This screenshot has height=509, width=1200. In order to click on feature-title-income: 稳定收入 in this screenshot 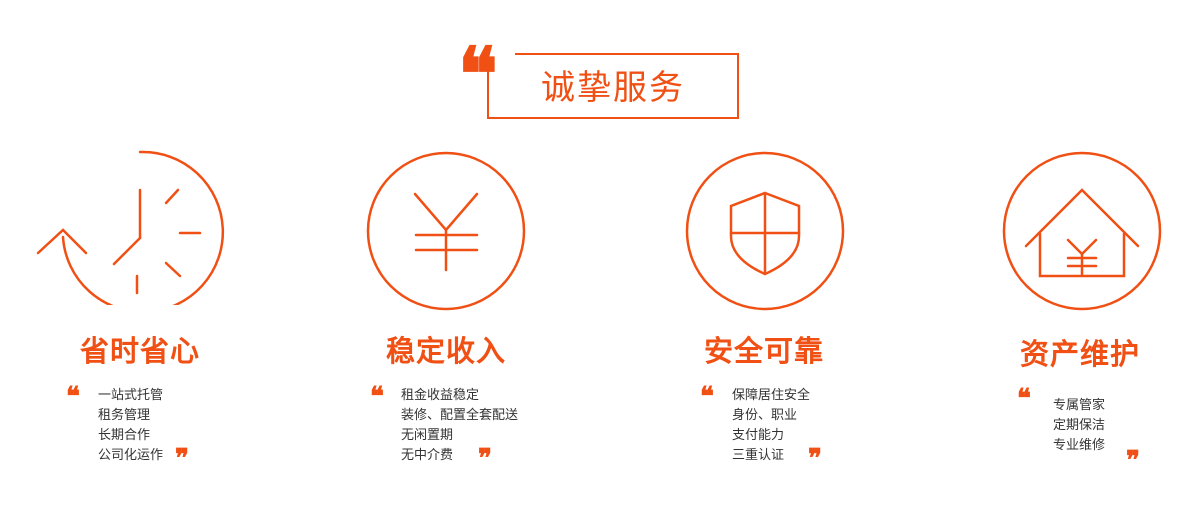, I will do `click(445, 351)`.